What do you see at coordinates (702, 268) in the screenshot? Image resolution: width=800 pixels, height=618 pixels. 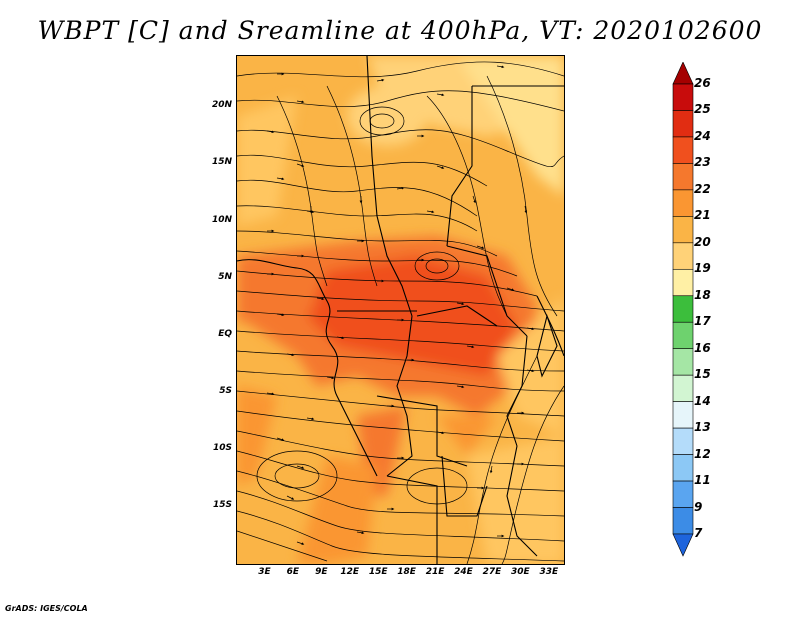 I see `colorbar-label: 19` at bounding box center [702, 268].